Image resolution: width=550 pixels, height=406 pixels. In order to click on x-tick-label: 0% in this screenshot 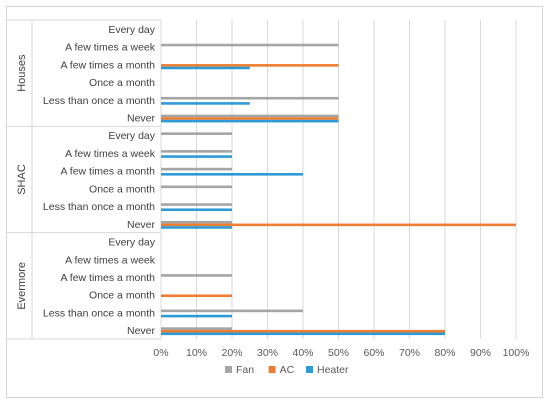, I will do `click(160, 353)`.